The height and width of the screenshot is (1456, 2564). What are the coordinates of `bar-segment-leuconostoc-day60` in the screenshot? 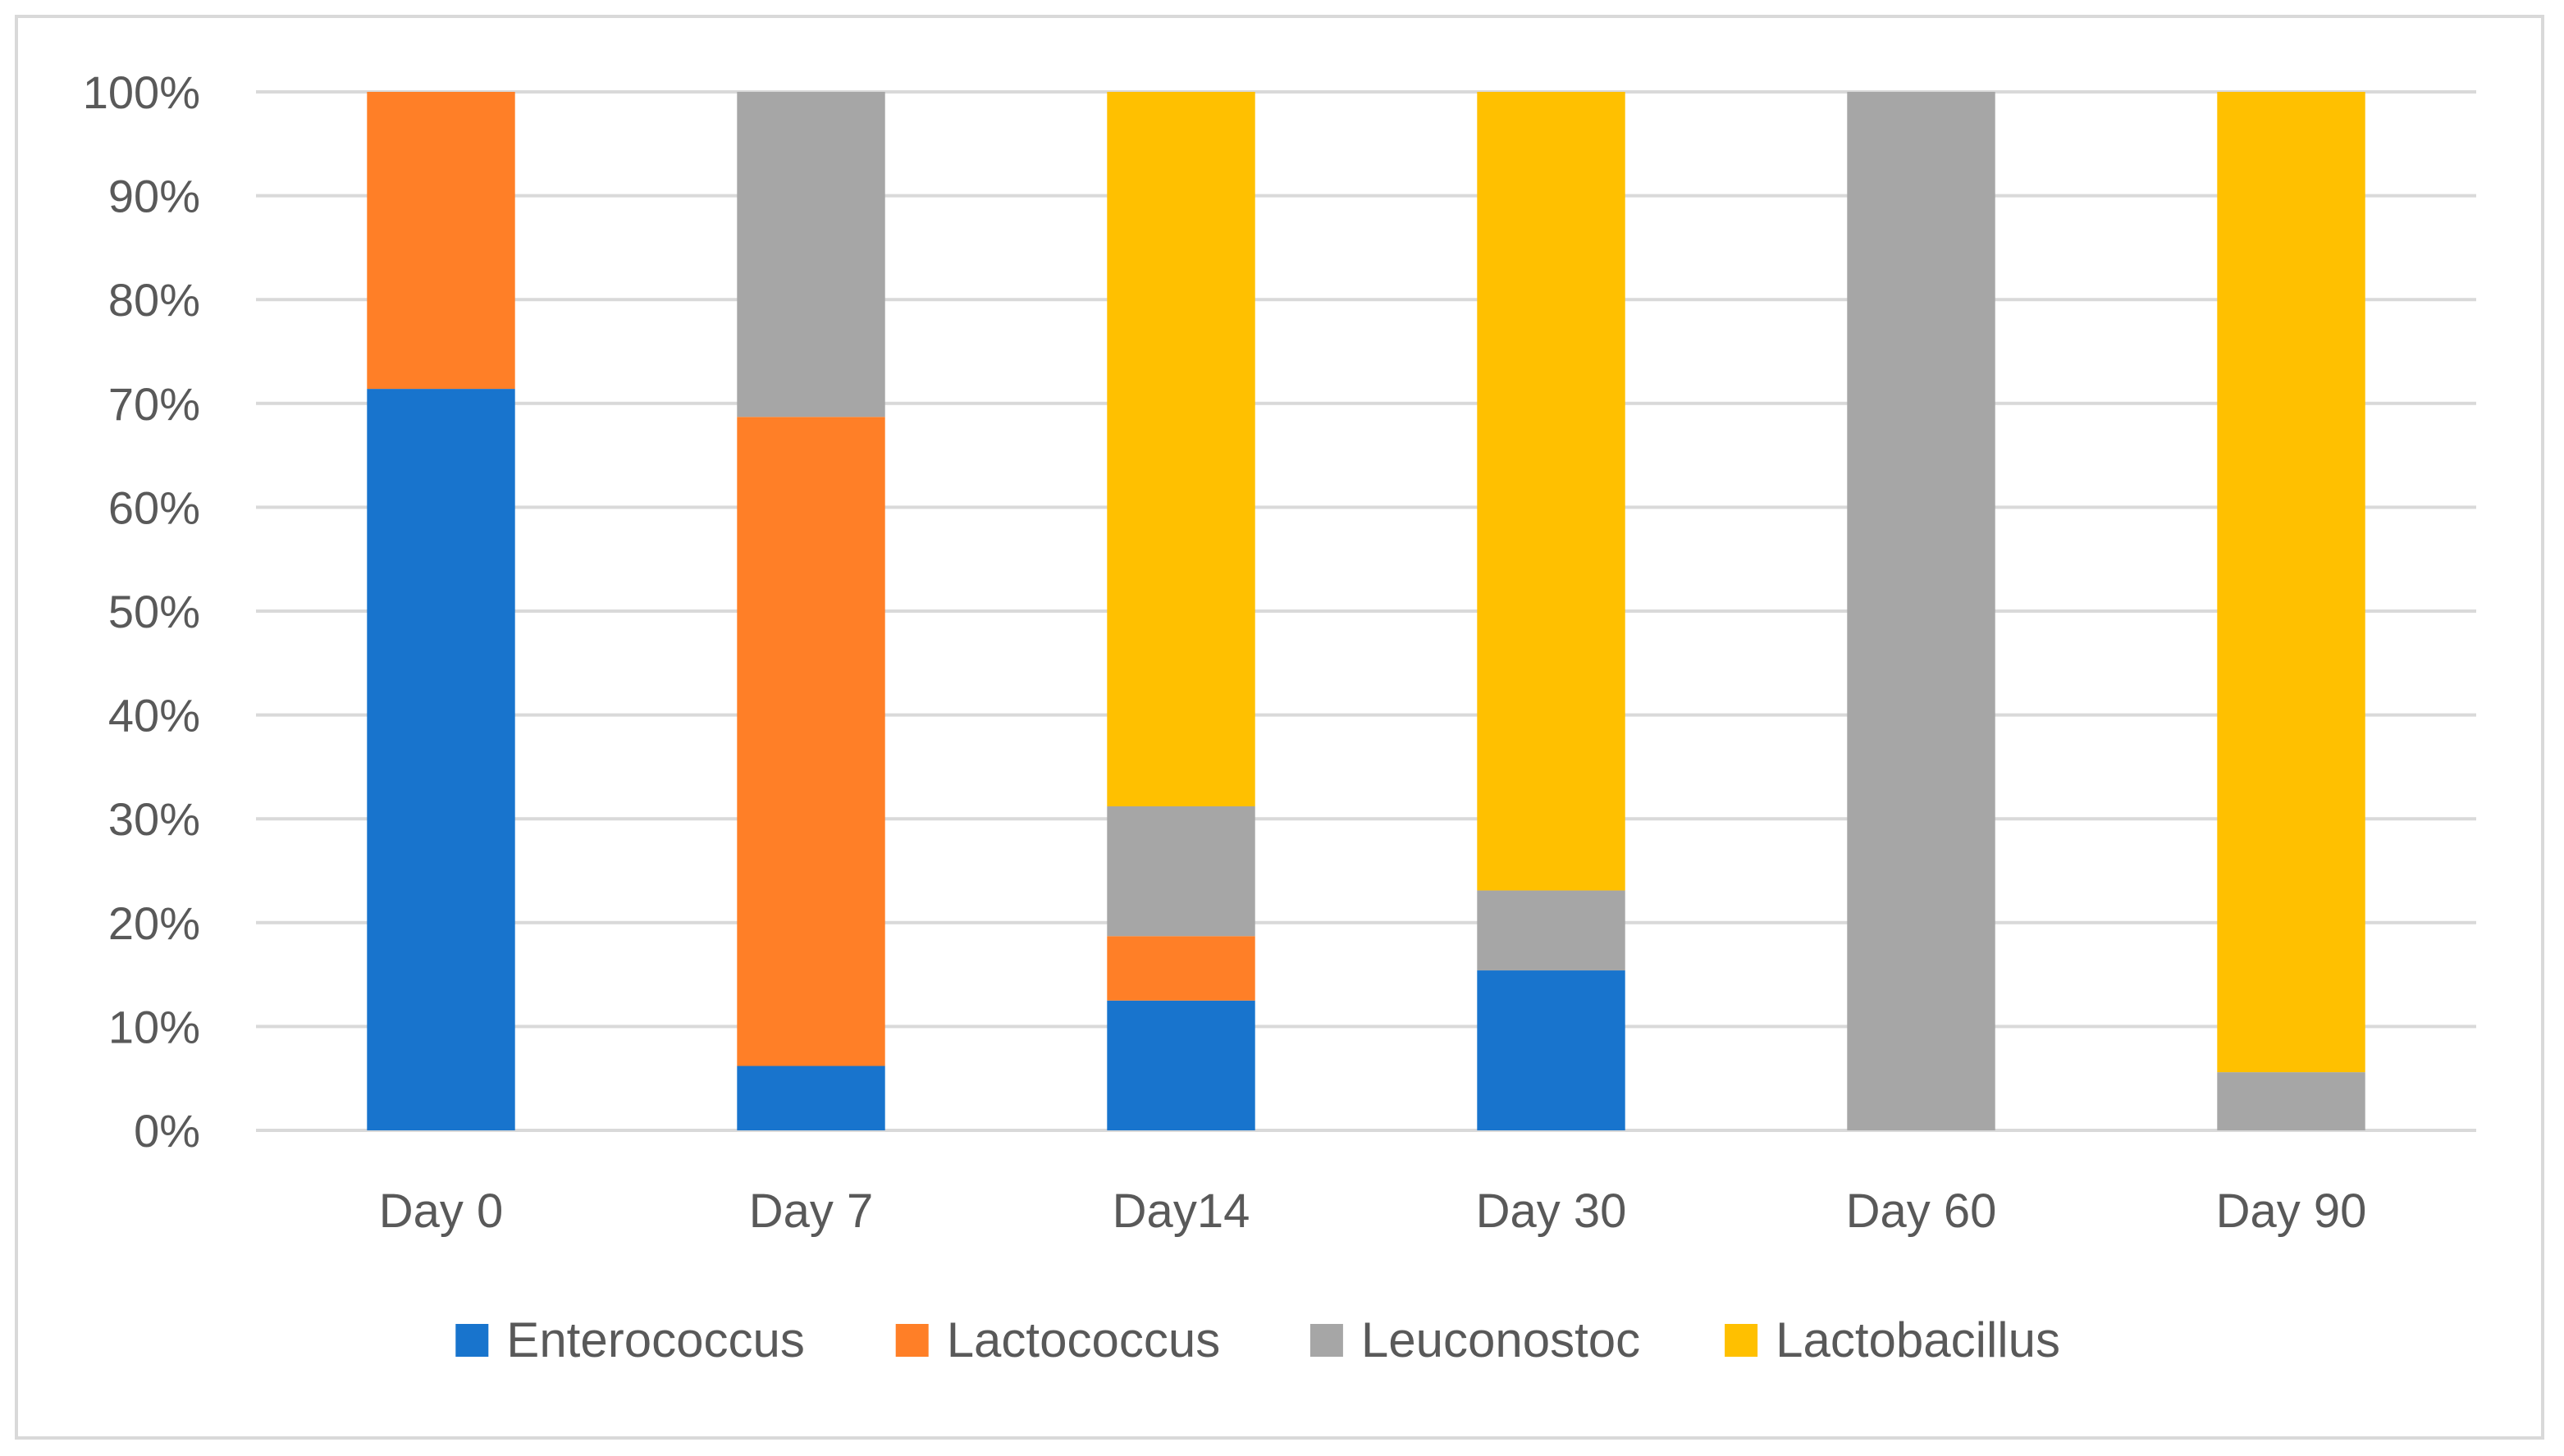 It's located at (1921, 611).